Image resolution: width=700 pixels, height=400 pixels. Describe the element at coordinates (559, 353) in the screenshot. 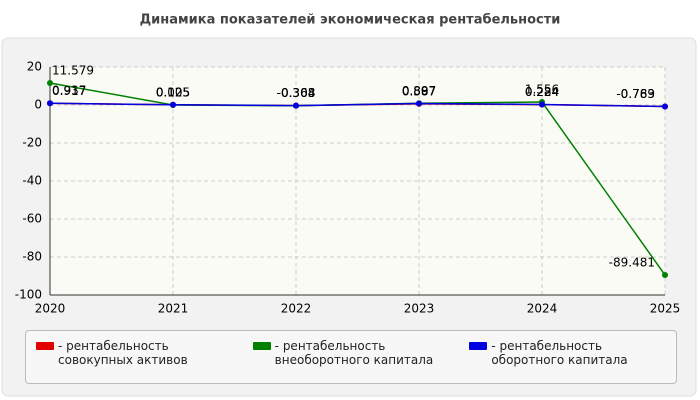

I see `legend-label: - рентабельность оборотного капитала` at that location.